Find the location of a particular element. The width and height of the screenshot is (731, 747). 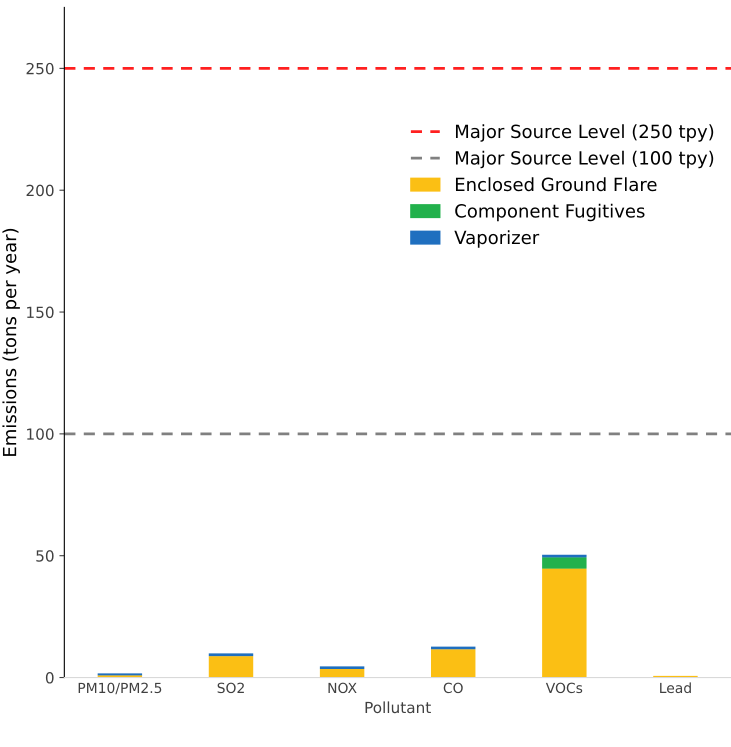

y-tick-label: 50 is located at coordinates (45, 556).